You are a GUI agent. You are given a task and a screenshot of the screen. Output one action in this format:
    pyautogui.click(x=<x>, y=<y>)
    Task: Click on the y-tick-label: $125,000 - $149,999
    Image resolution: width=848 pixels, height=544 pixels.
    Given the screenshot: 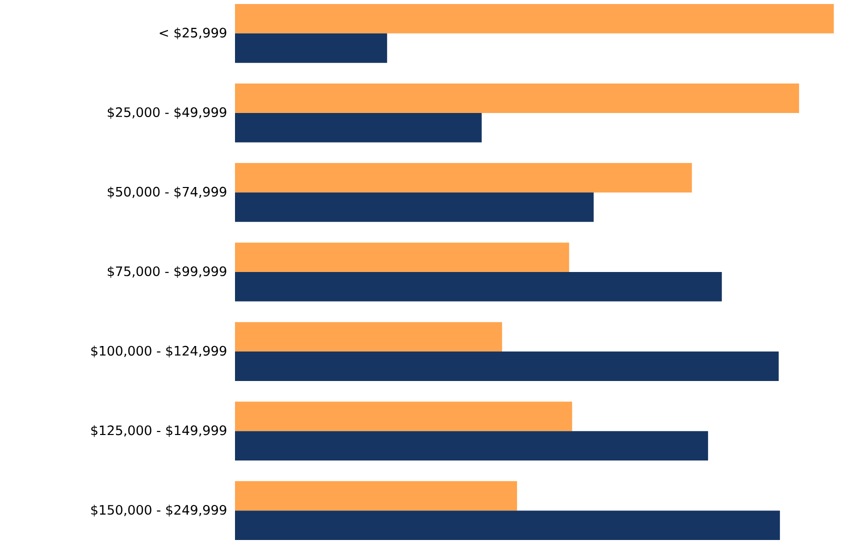 What is the action you would take?
    pyautogui.click(x=158, y=431)
    